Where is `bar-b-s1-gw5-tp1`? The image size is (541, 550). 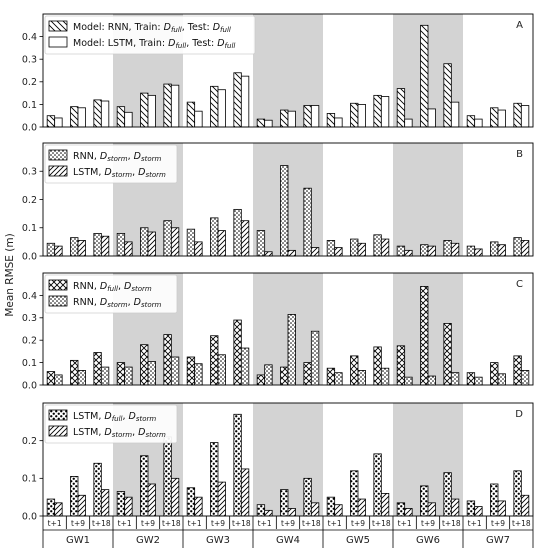 bar-b-s1-gw5-tp1 is located at coordinates (331, 248).